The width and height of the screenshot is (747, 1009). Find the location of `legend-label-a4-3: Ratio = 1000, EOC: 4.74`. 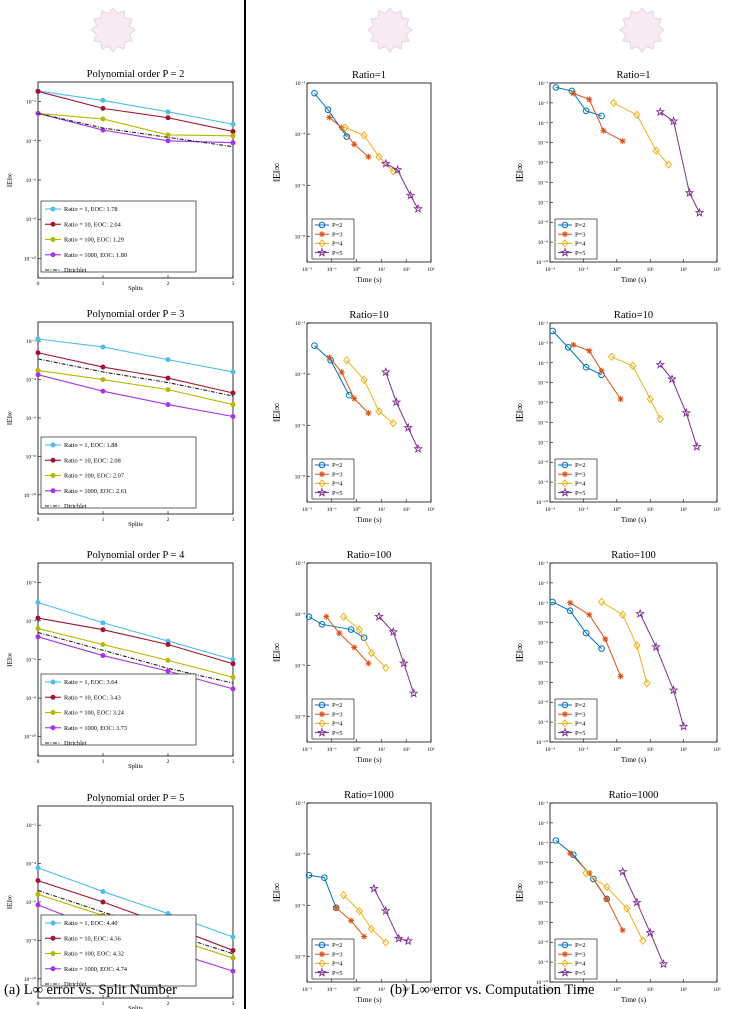

legend-label-a4-3: Ratio = 1000, EOC: 4.74 is located at coordinates (96, 969).